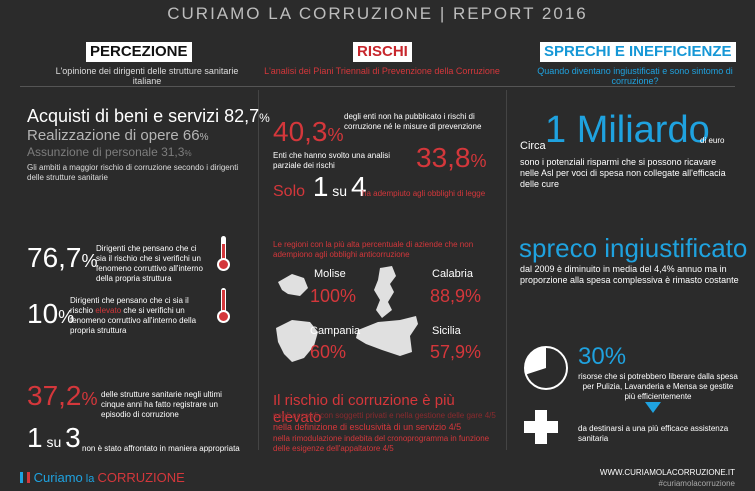 The width and height of the screenshot is (755, 491). I want to click on ambito-opere: Realizzazione di opere 66%, so click(118, 135).